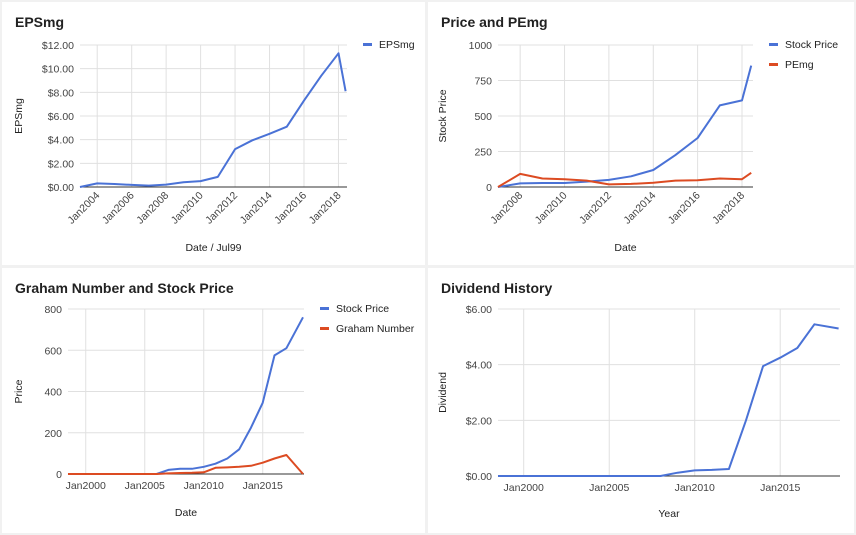 This screenshot has height=535, width=856. Describe the element at coordinates (53, 393) in the screenshot. I see `y-tick-label: 400` at that location.